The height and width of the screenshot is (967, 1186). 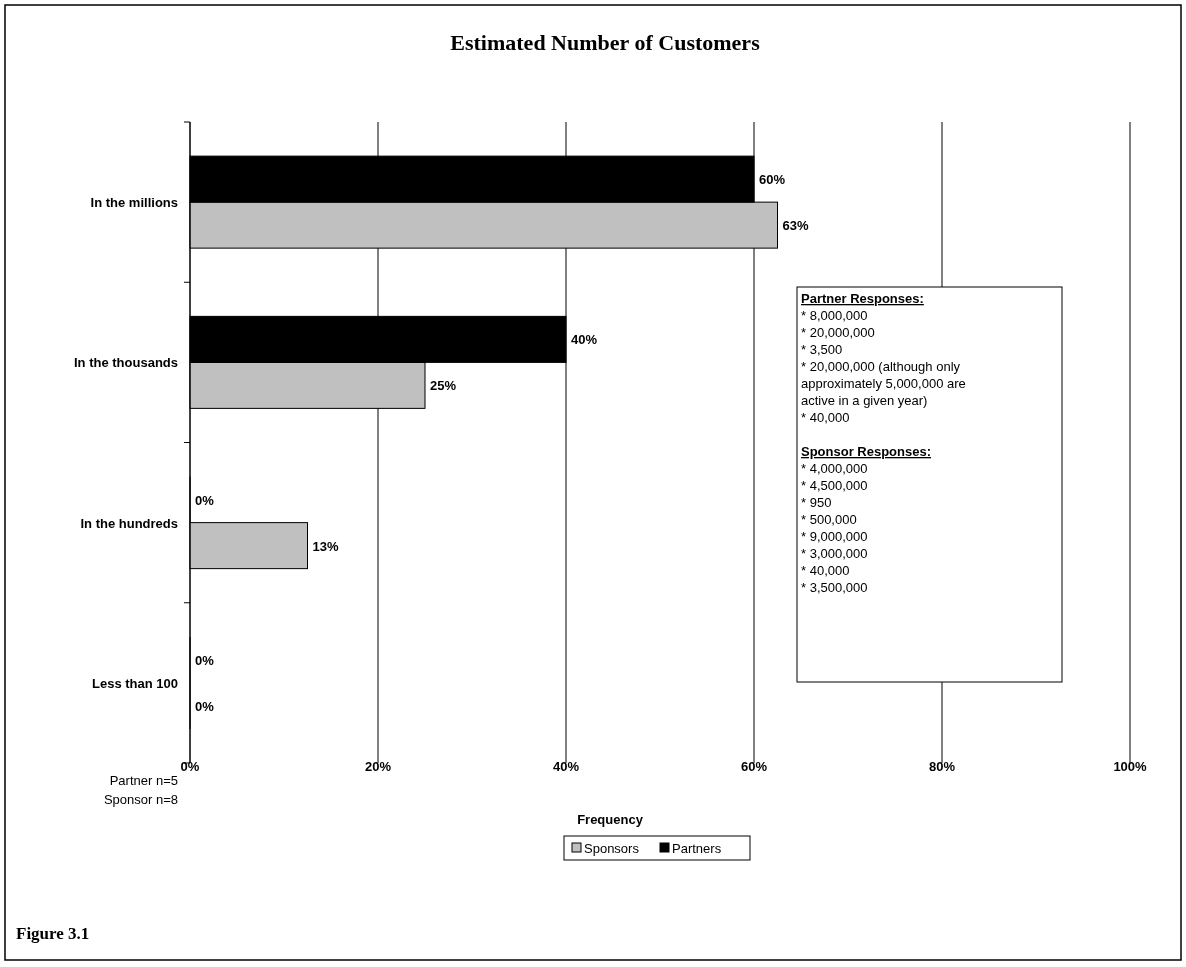 What do you see at coordinates (754, 766) in the screenshot?
I see `x-tick-label: 60%` at bounding box center [754, 766].